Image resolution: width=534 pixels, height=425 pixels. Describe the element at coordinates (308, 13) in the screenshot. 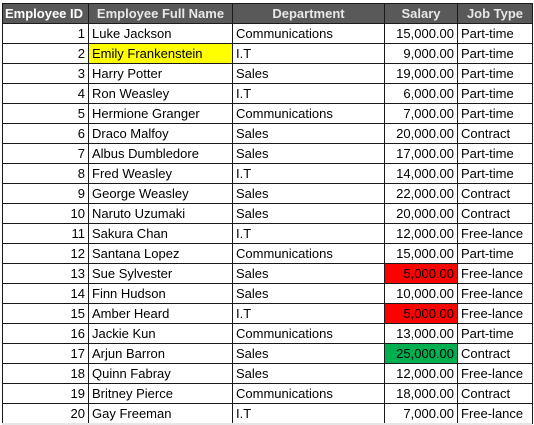

I see `header-department: Department` at that location.